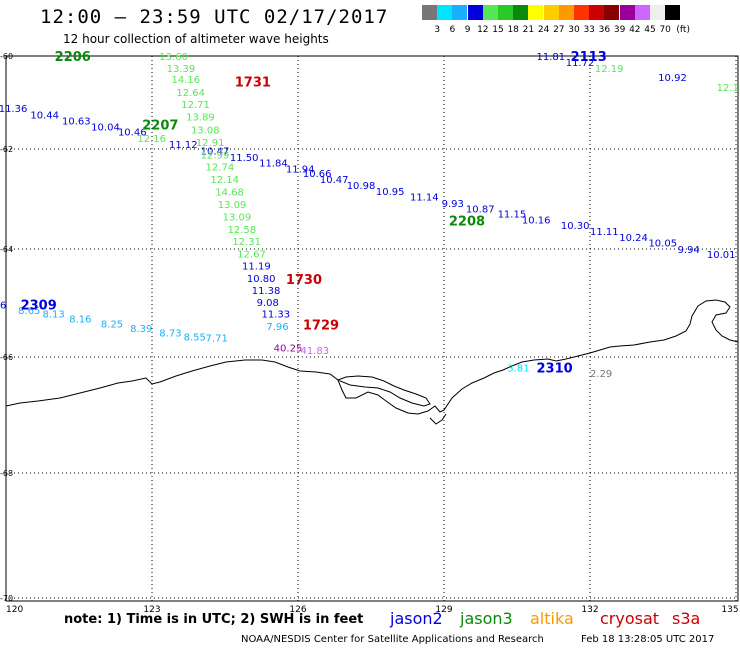  I want to click on legend-tick-label: 15, so click(498, 30).